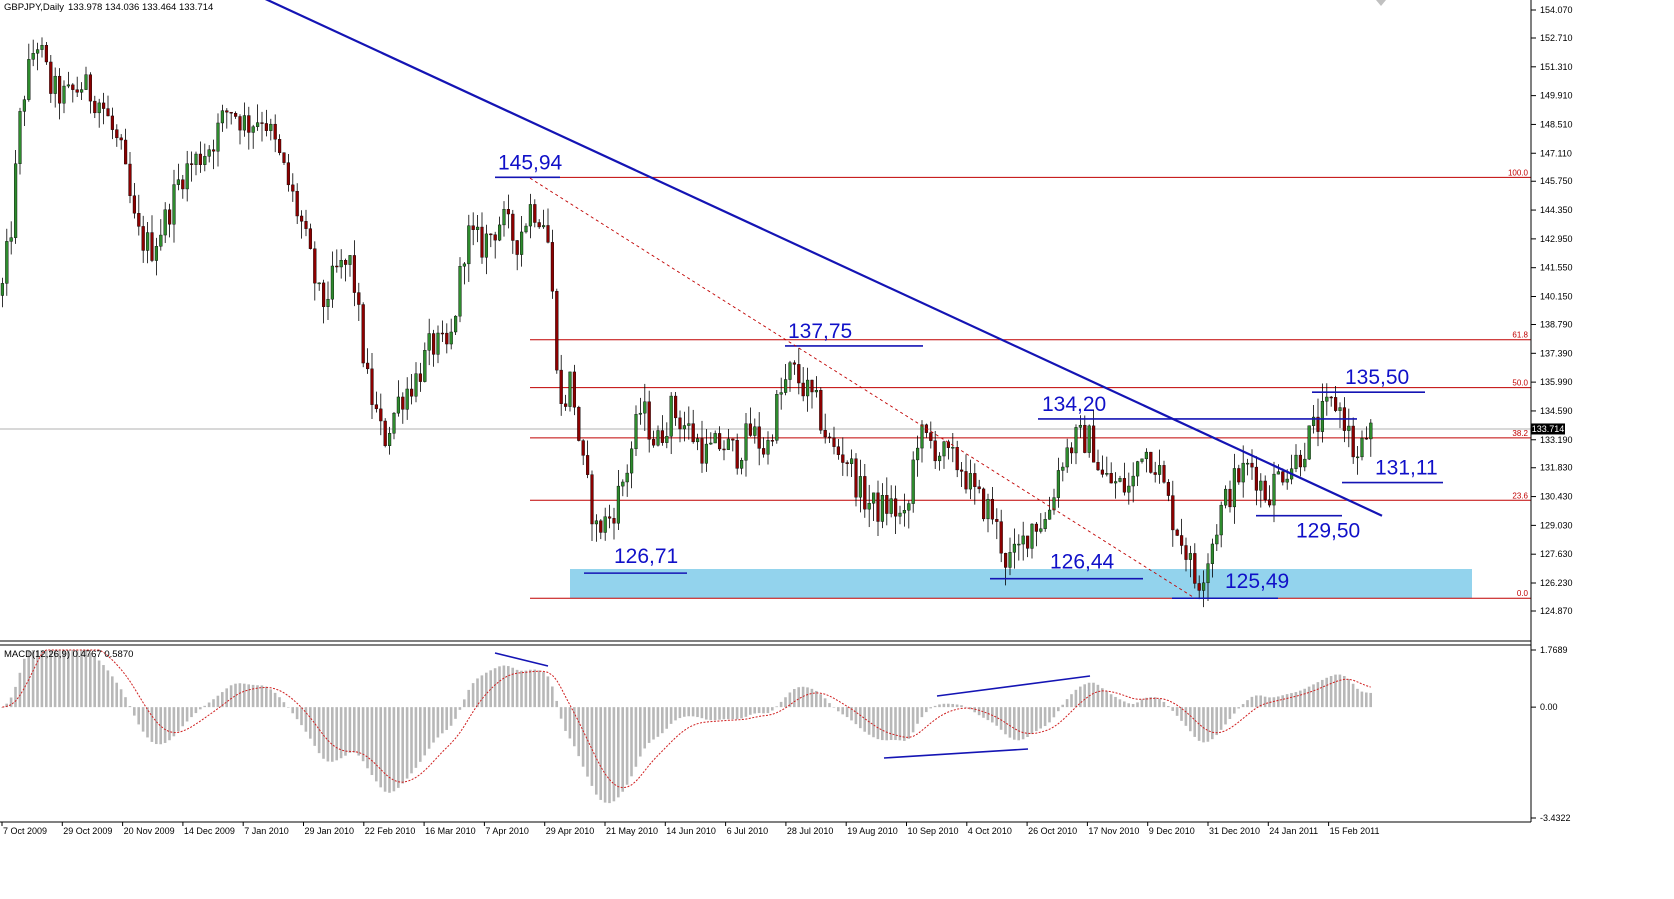 This screenshot has width=1674, height=899. What do you see at coordinates (1556, 440) in the screenshot?
I see `y-tick-label: 133.190` at bounding box center [1556, 440].